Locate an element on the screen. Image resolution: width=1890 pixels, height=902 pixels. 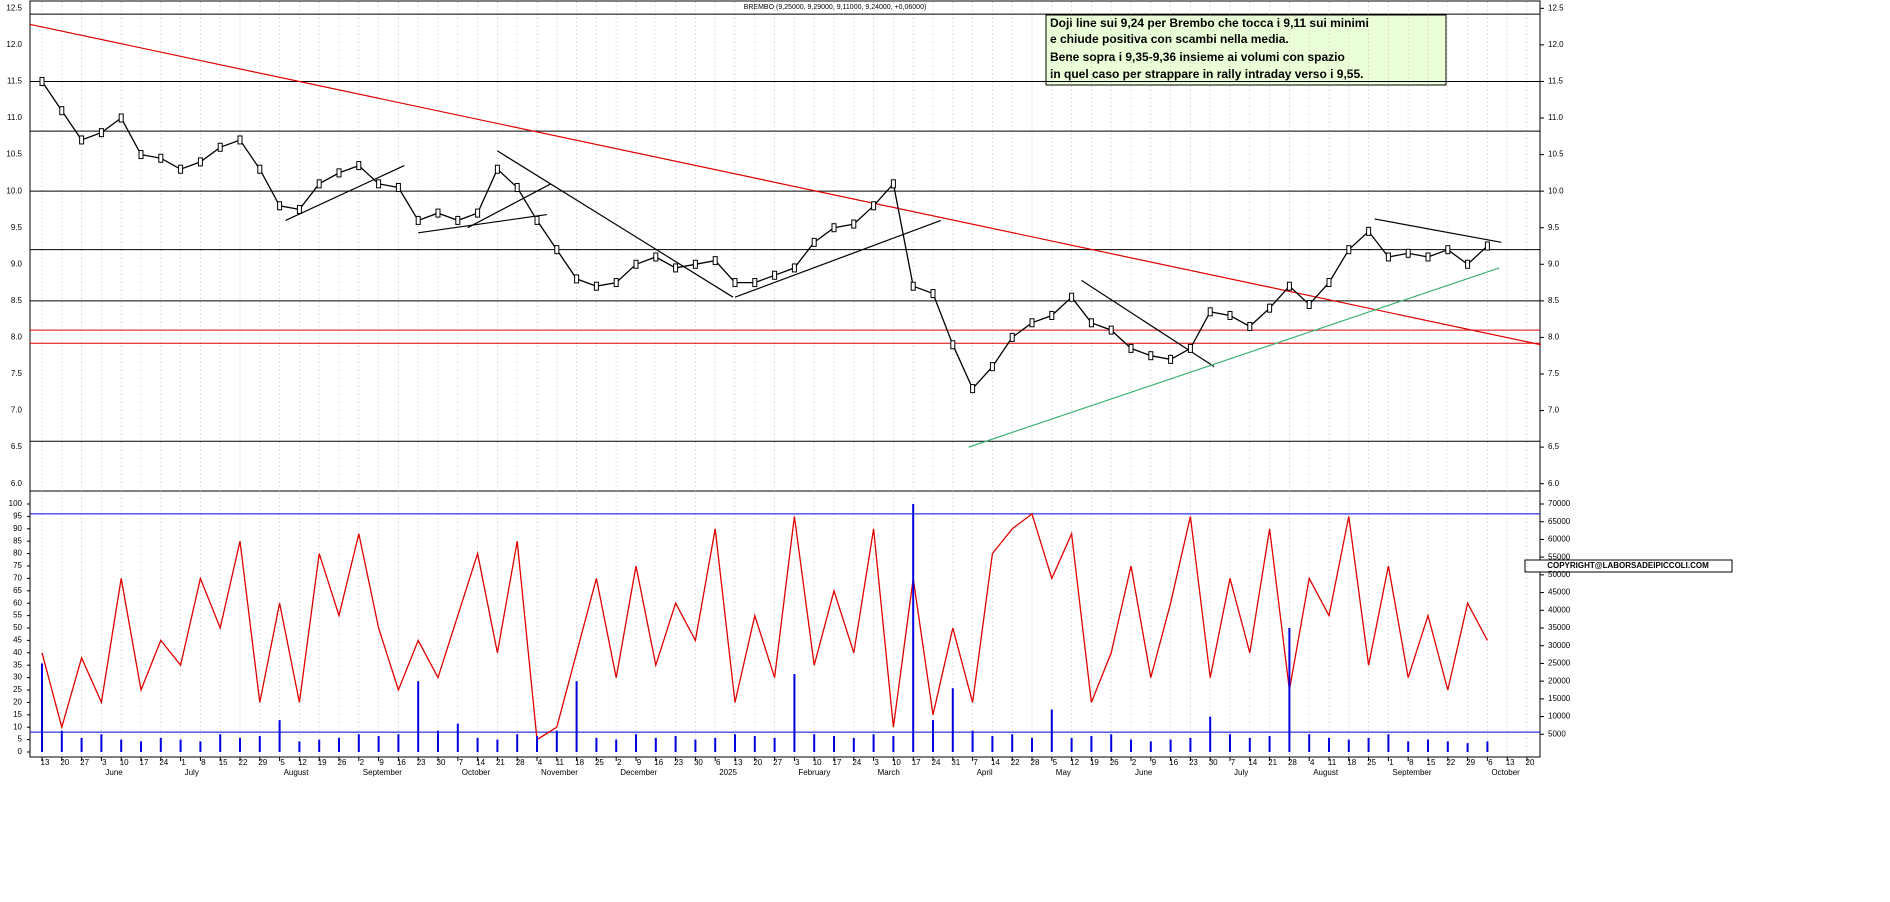
copyright-box is located at coordinates (1628, 566).